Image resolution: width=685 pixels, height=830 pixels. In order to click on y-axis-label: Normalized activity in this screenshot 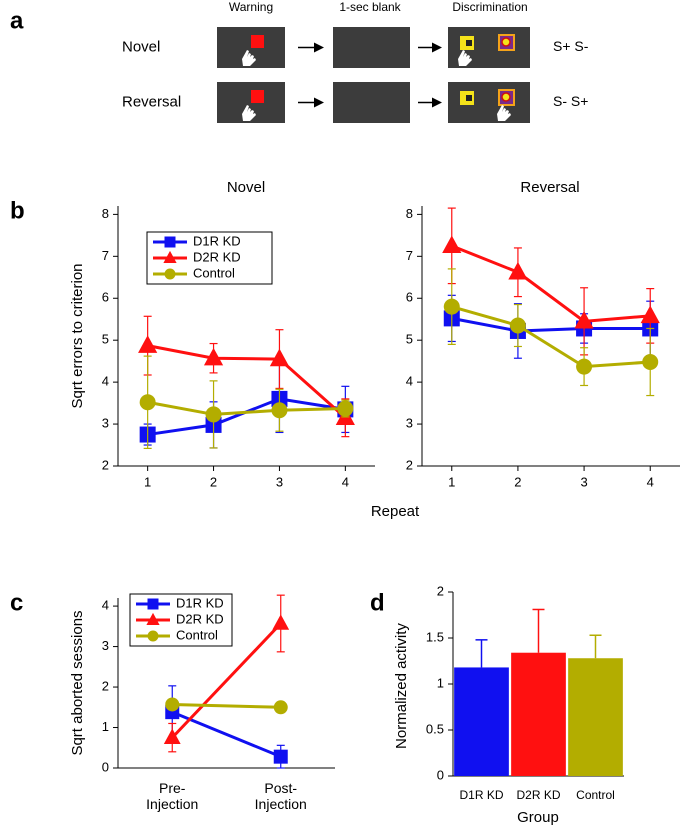, I will do `click(401, 686)`.